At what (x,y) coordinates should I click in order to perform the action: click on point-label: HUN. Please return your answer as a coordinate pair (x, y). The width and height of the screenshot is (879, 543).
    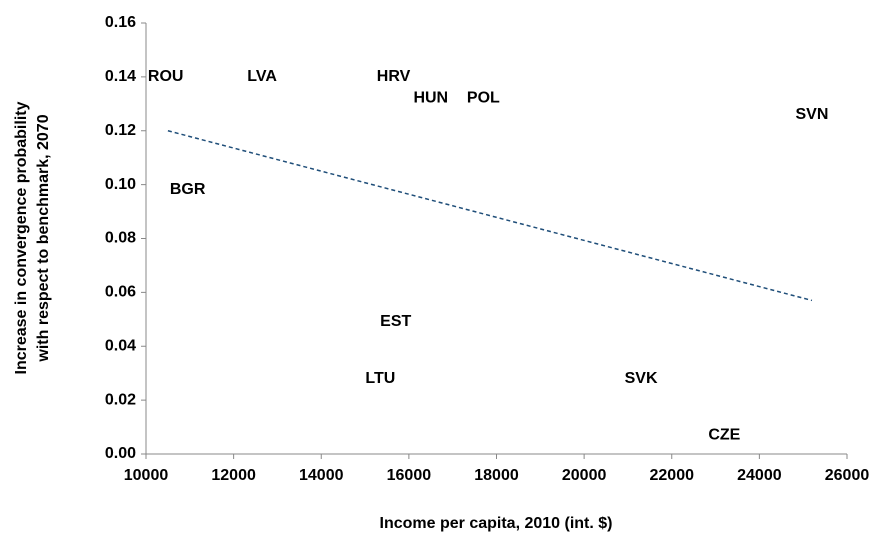
    Looking at the image, I should click on (430, 98).